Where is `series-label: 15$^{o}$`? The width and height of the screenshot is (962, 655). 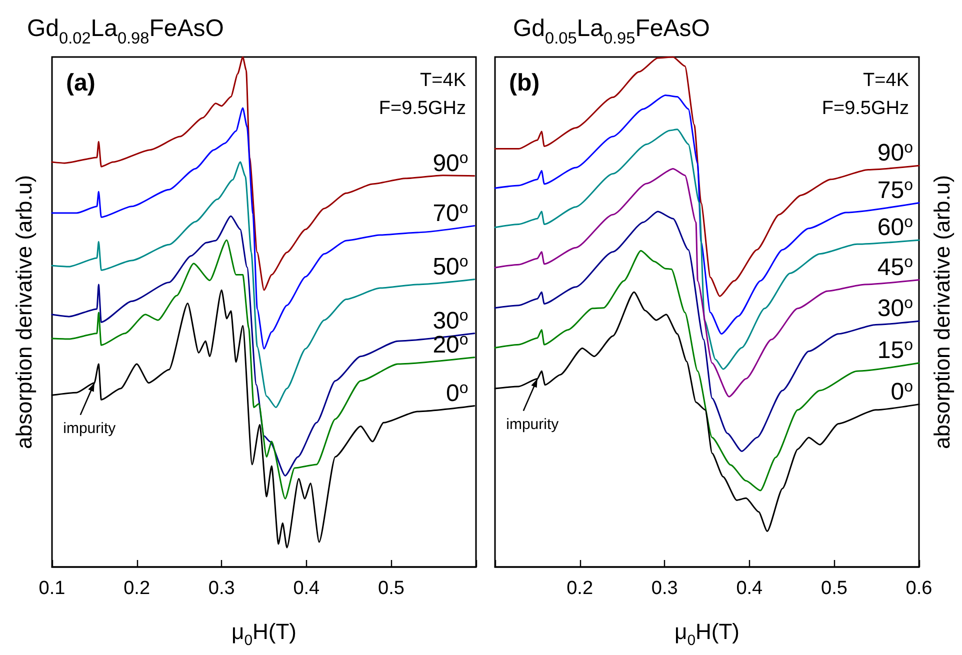 series-label: 15$^{o}$ is located at coordinates (895, 350).